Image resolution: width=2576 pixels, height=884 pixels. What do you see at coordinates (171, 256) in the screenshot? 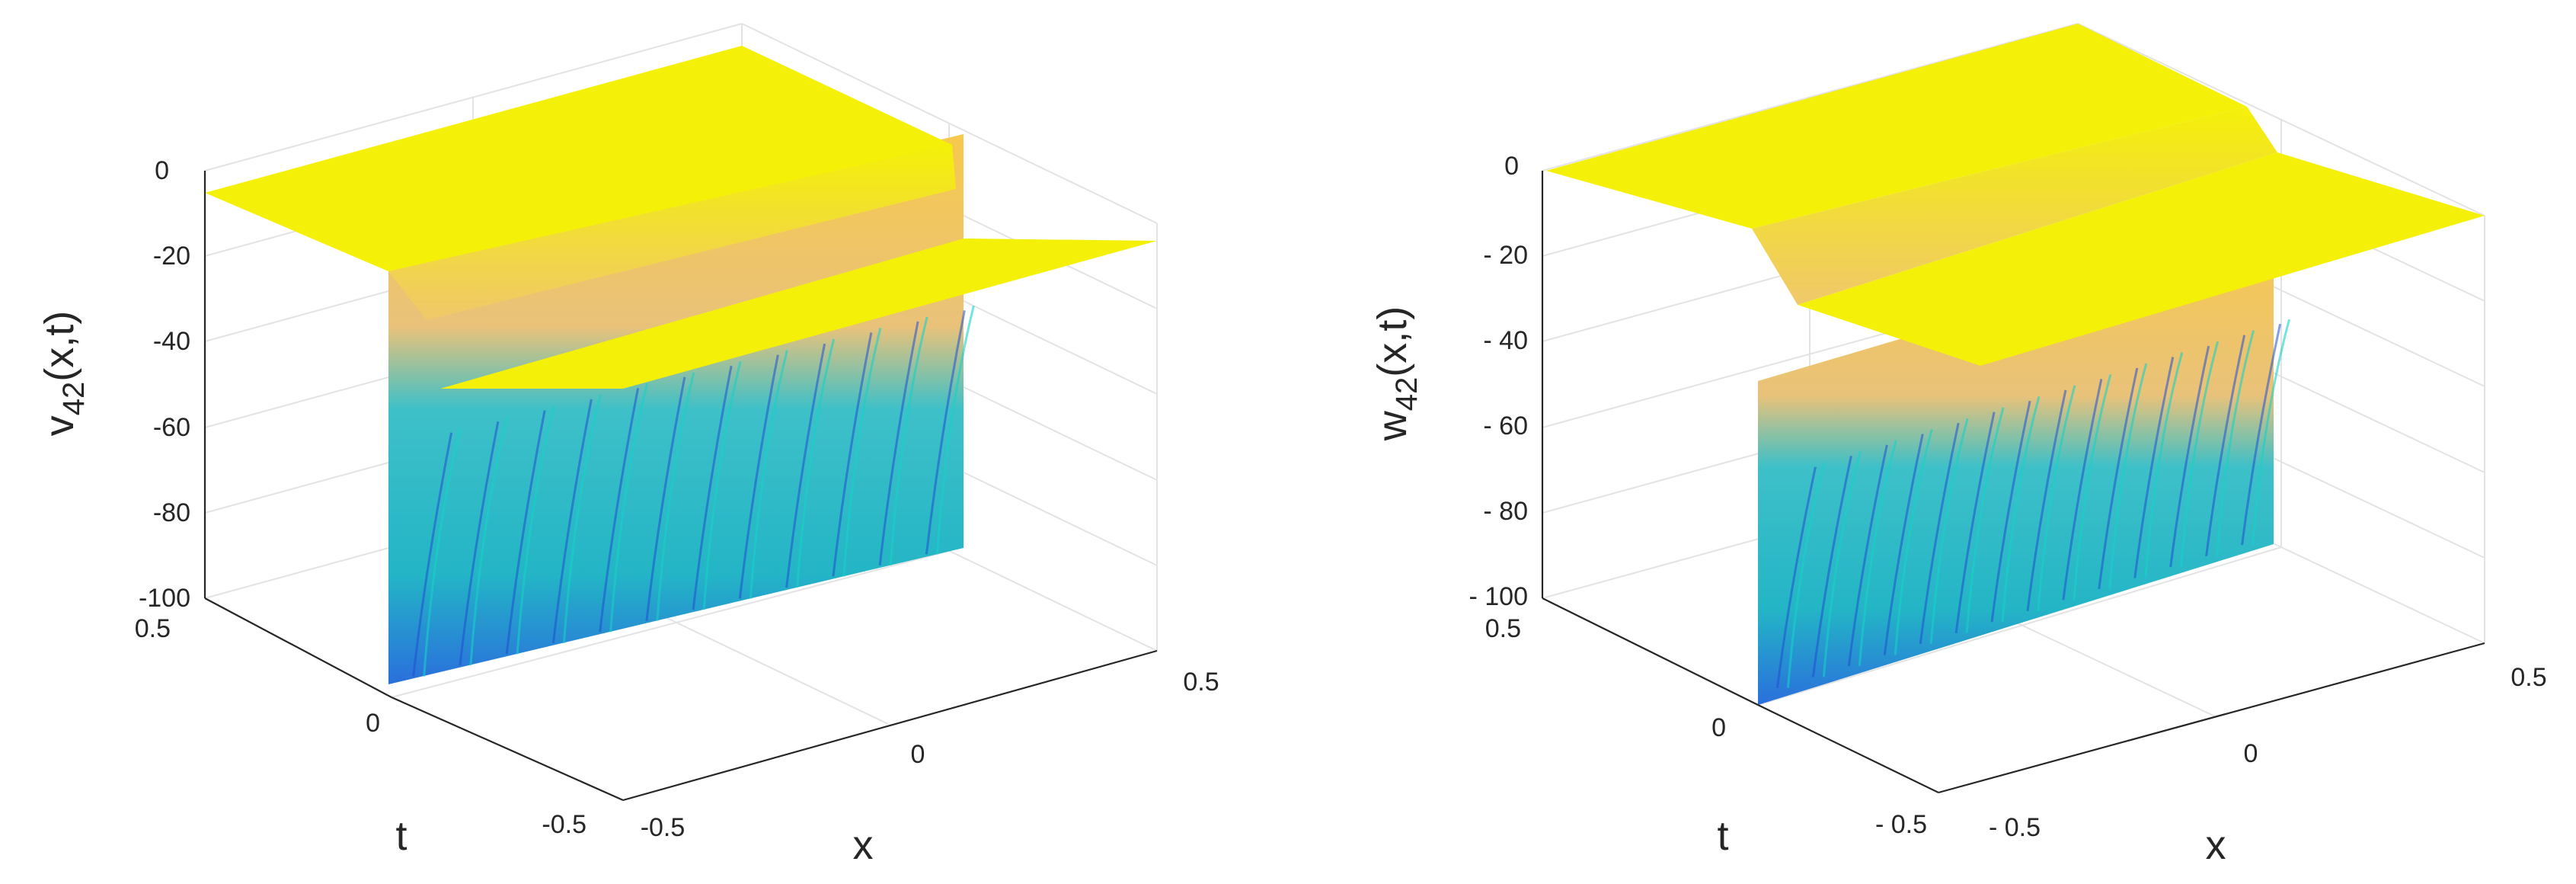
I see `z-tick-label: -20` at bounding box center [171, 256].